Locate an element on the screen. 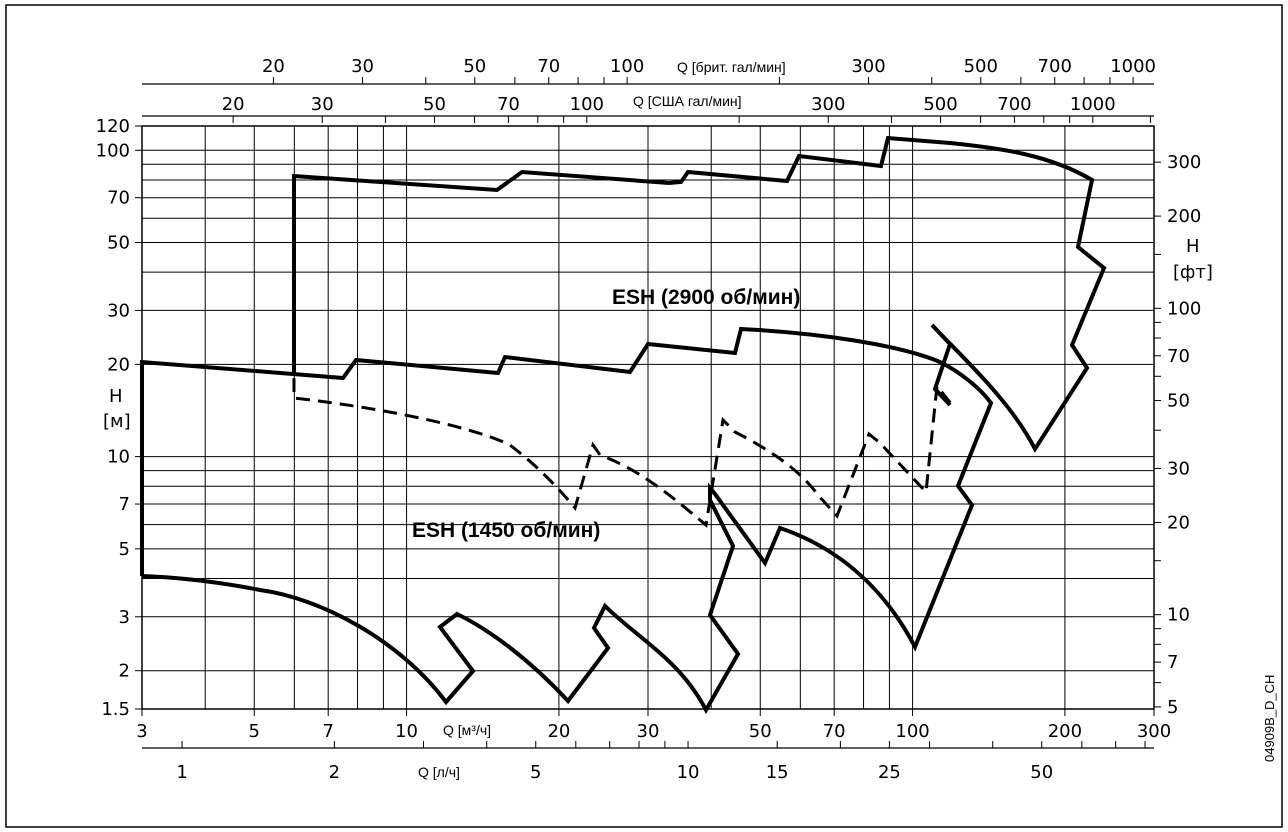  axis-label-q-l-per-s: Q [л/ч] is located at coordinates (439, 772).